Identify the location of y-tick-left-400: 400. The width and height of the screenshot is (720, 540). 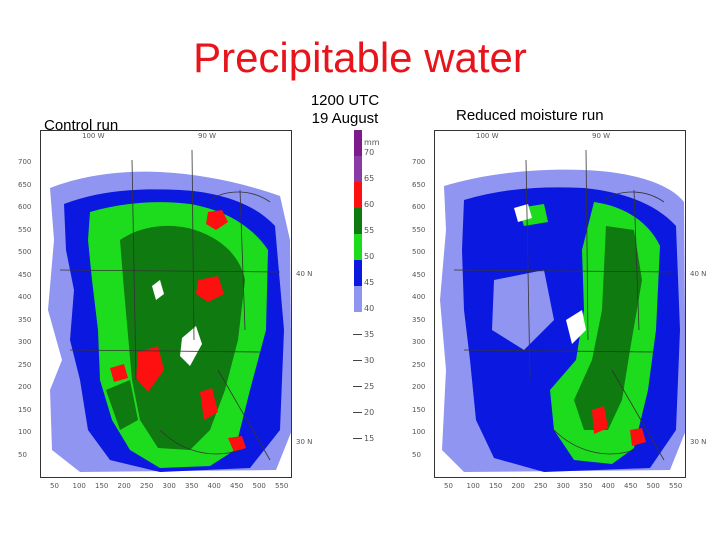
(25, 297).